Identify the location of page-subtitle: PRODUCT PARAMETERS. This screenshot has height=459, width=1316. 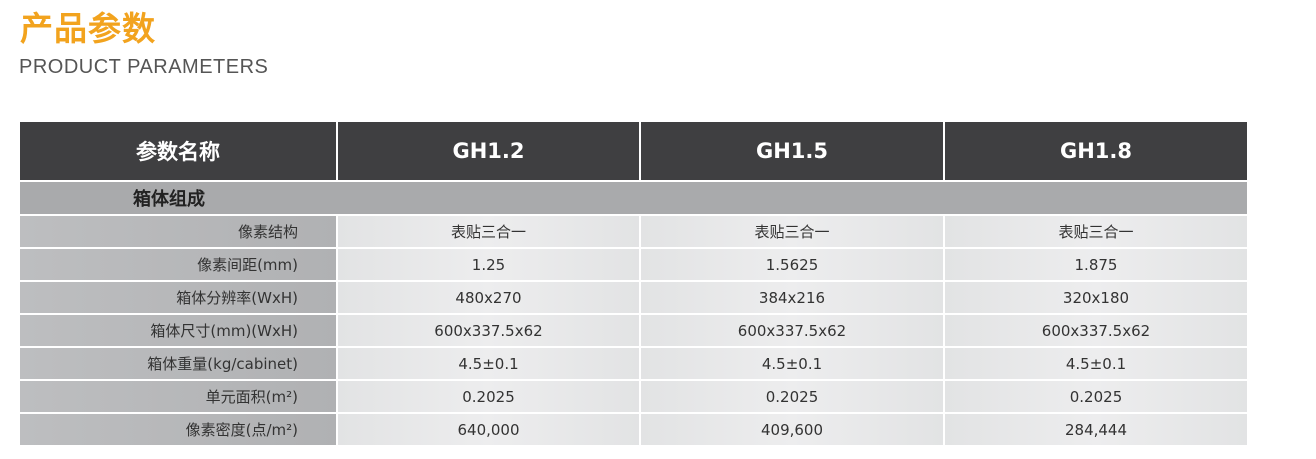
(144, 67).